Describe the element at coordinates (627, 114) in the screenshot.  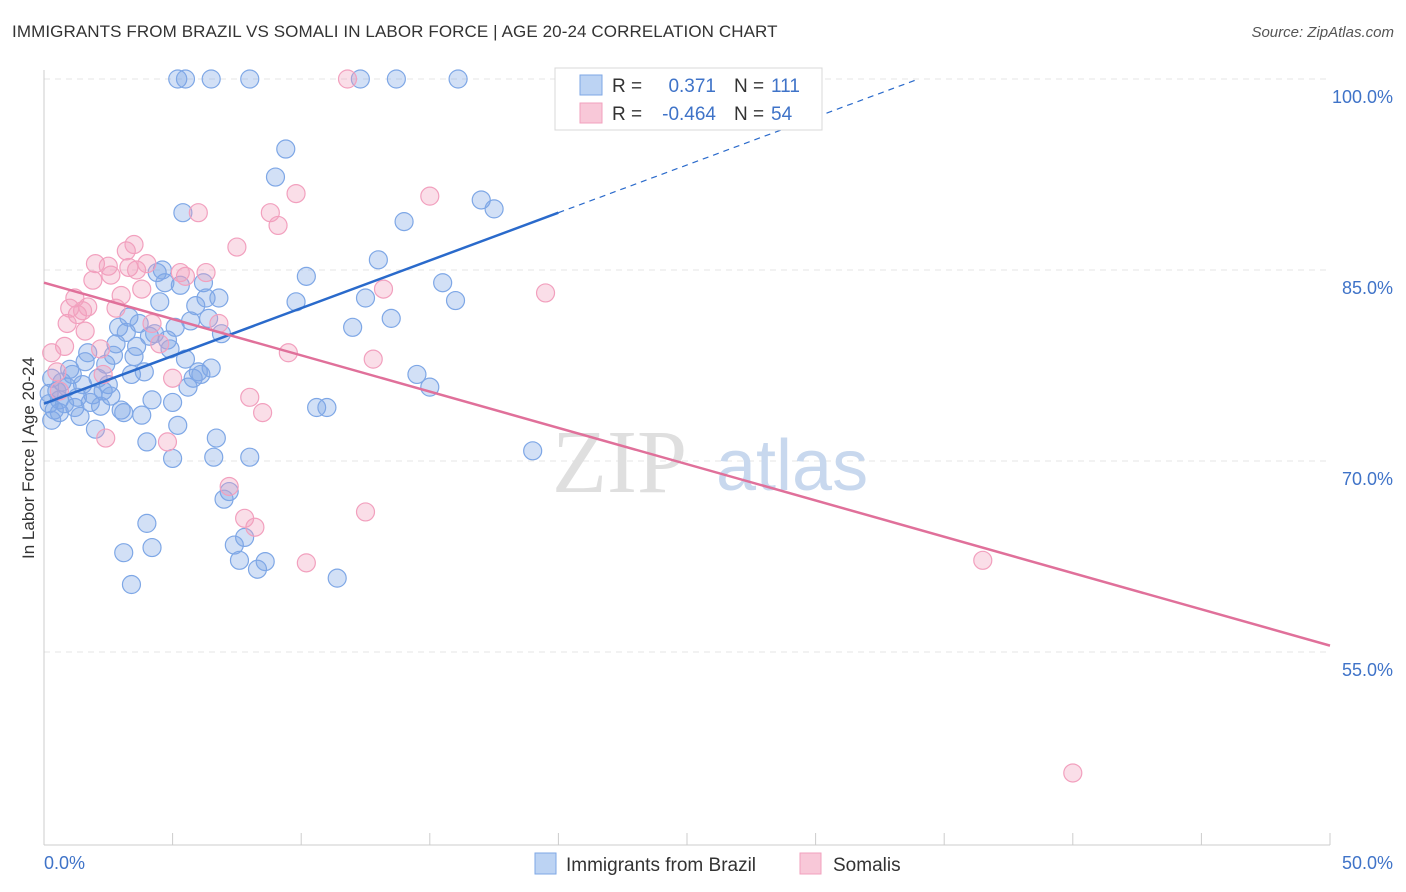
I see `legend-r-label-somalis: R =` at that location.